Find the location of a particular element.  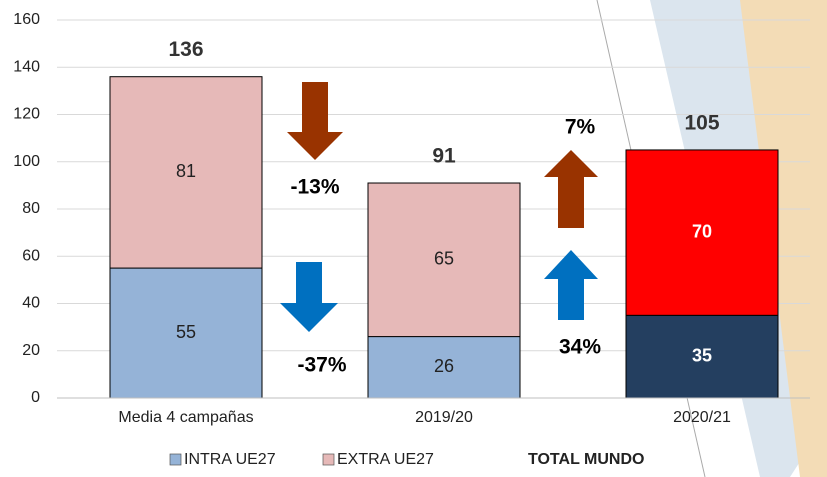

y-tick-label: 40 is located at coordinates (31, 303).